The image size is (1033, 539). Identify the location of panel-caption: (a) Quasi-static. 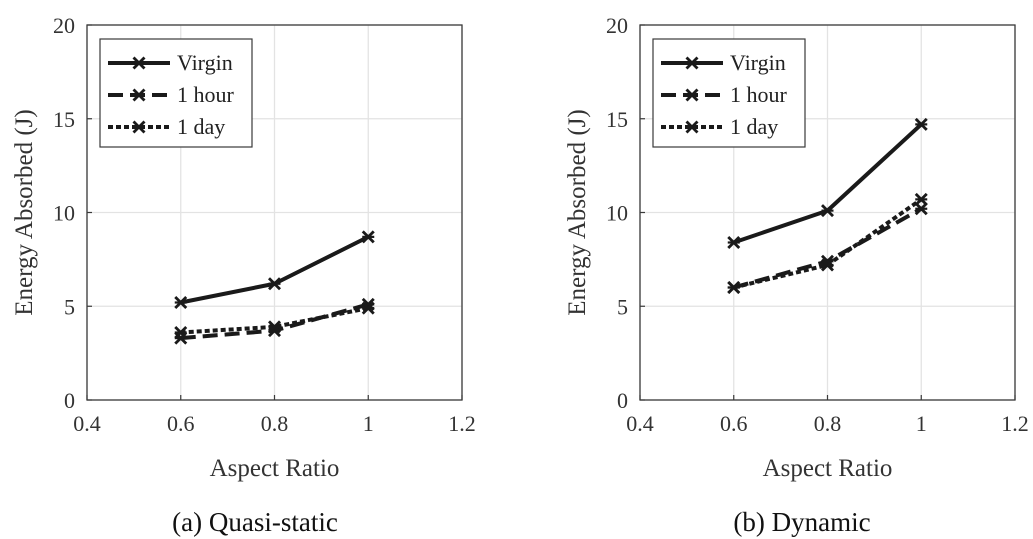
(255, 522).